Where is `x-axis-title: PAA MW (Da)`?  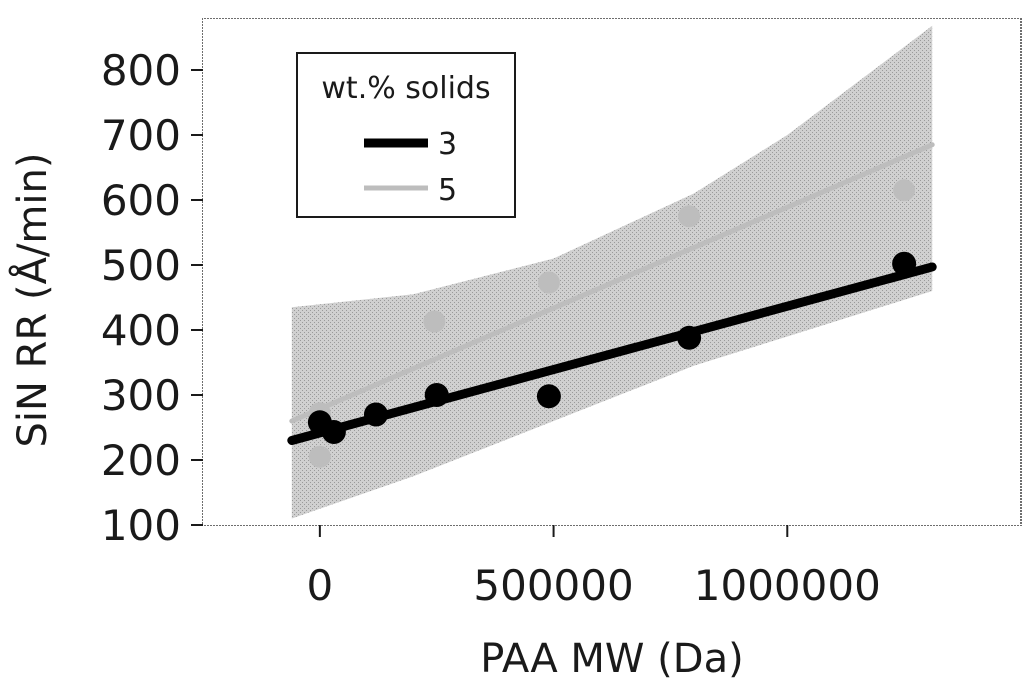 x-axis-title: PAA MW (Da) is located at coordinates (611, 659).